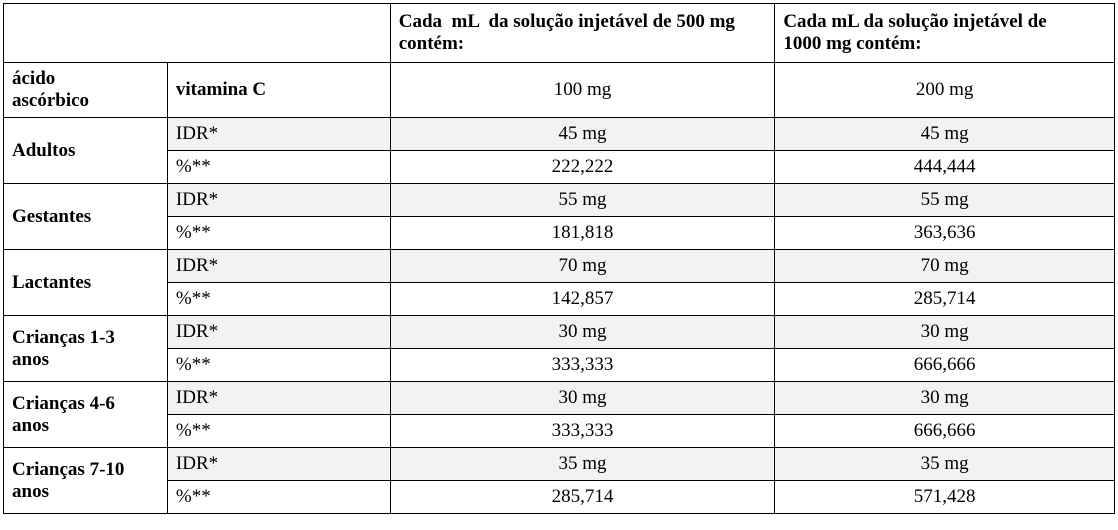 This screenshot has height=530, width=1118. I want to click on empty-cell, so click(197, 33).